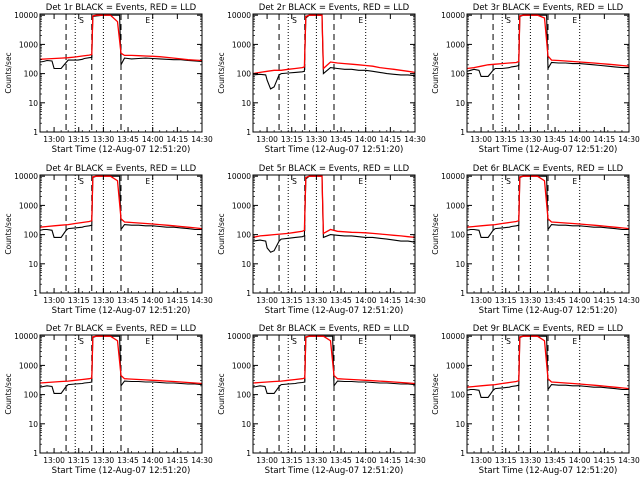 This screenshot has height=480, width=640. What do you see at coordinates (121, 8) in the screenshot?
I see `panel-title: Det 1r BLACK = Events, RED = LLD` at bounding box center [121, 8].